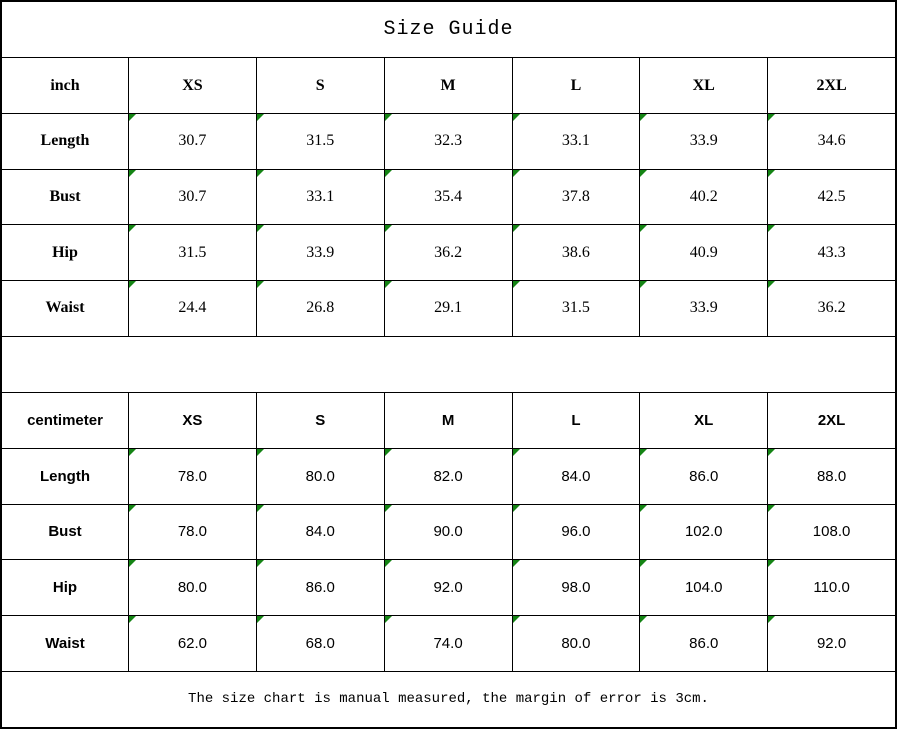 This screenshot has height=729, width=897. Describe the element at coordinates (703, 197) in the screenshot. I see `value-cell-text: 40.2` at that location.